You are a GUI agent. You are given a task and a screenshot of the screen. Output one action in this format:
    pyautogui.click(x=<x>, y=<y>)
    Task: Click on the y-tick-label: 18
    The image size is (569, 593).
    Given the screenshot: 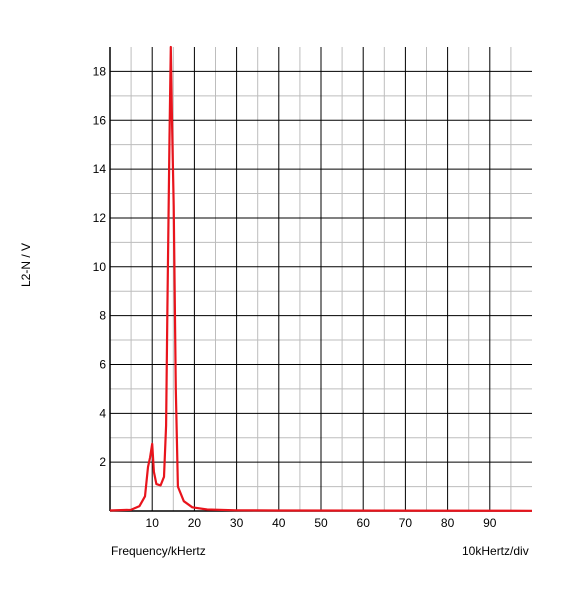 What is the action you would take?
    pyautogui.click(x=100, y=71)
    